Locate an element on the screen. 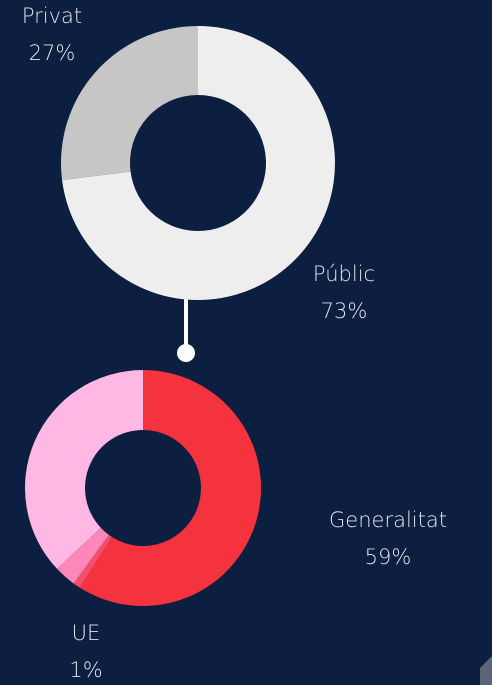 This screenshot has height=685, width=492. segment-label: Generalitat is located at coordinates (388, 520).